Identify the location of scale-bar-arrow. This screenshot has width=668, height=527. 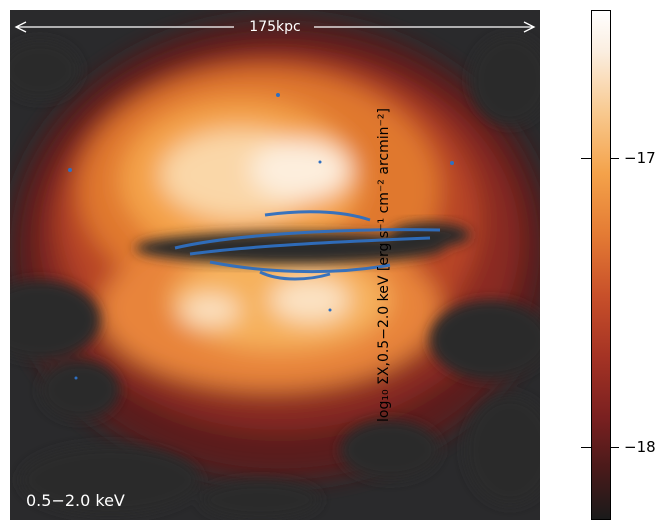
(275, 27).